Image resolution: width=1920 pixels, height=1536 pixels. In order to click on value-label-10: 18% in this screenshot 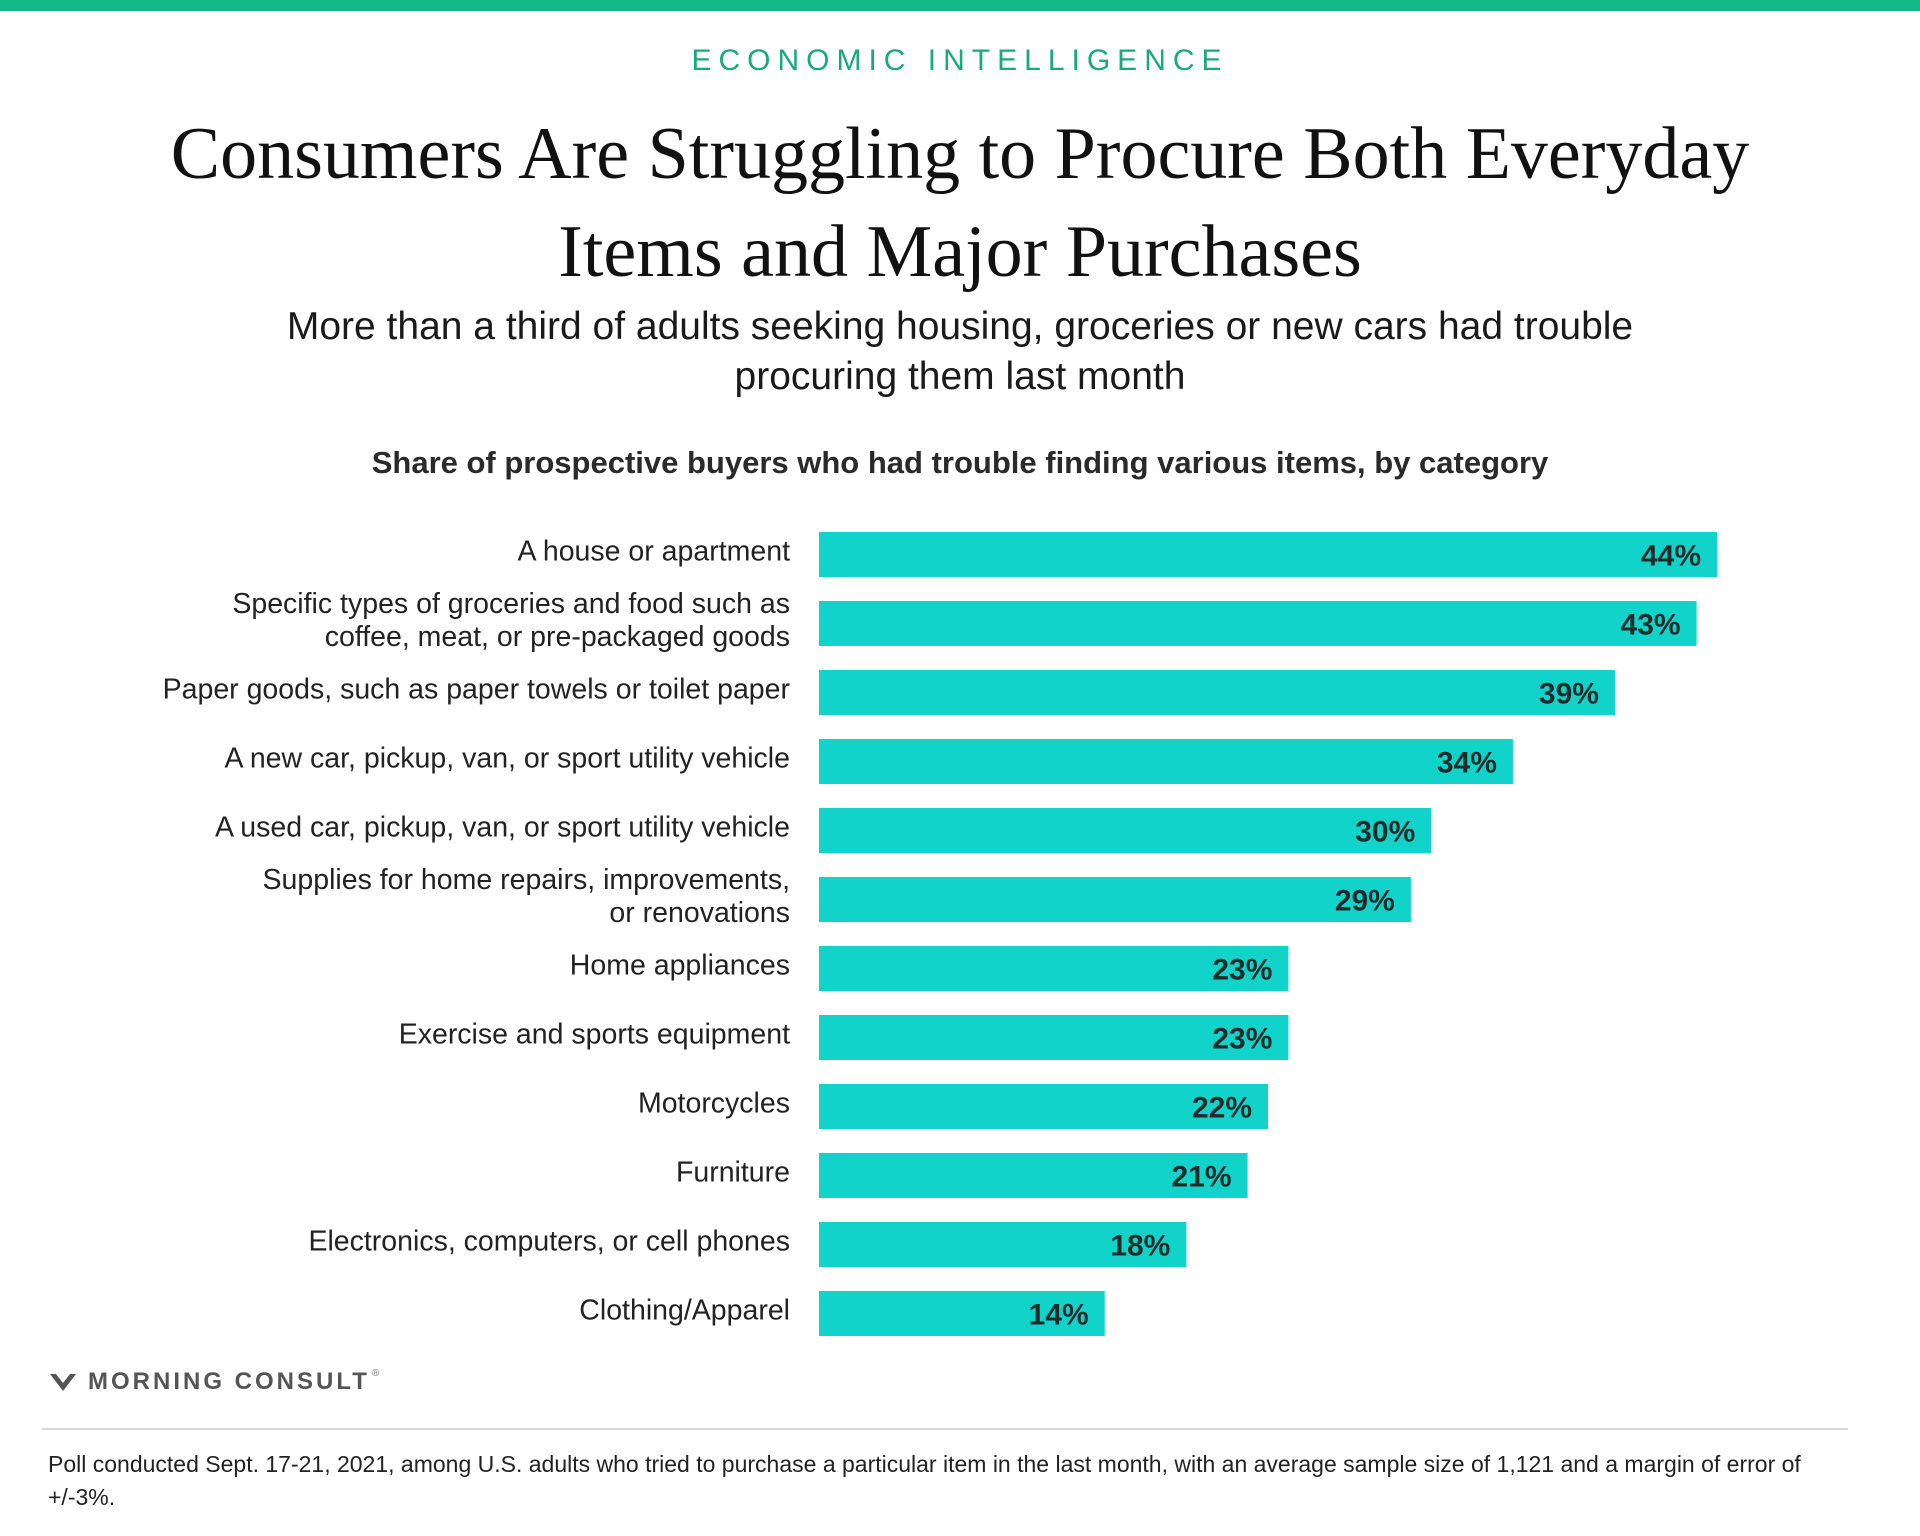, I will do `click(1140, 1246)`.